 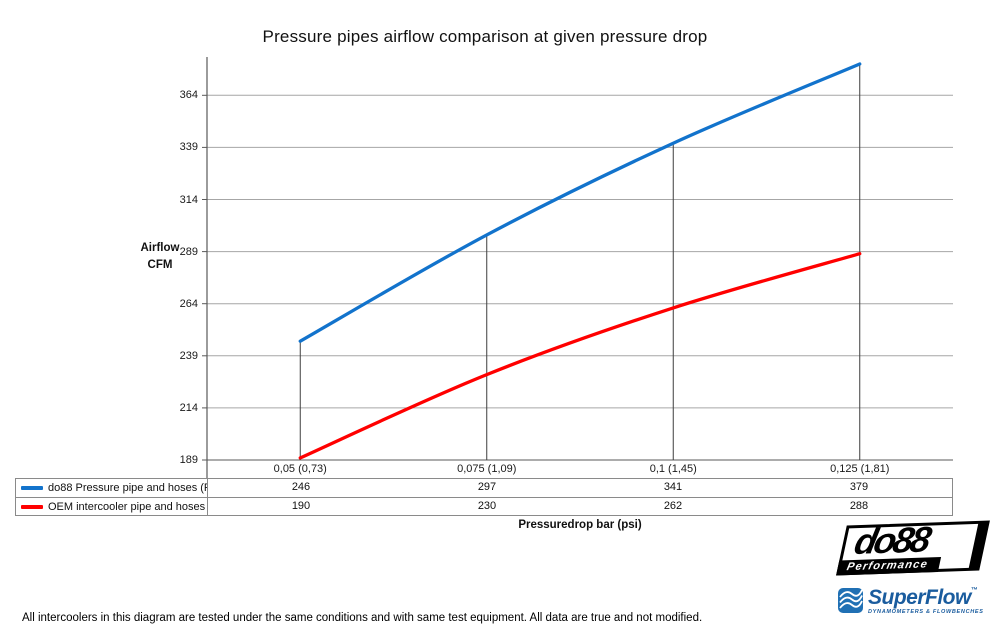 What do you see at coordinates (673, 506) in the screenshot?
I see `series-value-cell: 262` at bounding box center [673, 506].